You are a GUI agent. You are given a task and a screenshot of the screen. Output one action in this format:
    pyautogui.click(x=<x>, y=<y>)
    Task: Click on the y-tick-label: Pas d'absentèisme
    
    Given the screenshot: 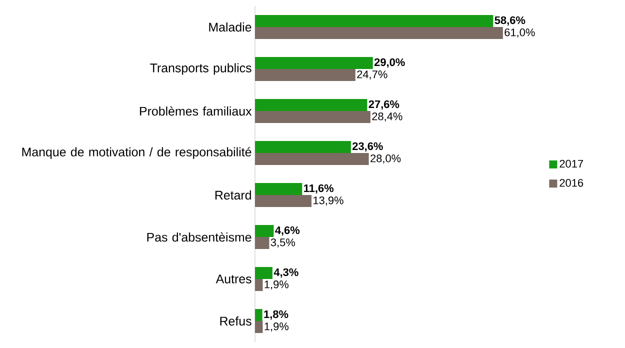 What is the action you would take?
    pyautogui.click(x=199, y=237)
    